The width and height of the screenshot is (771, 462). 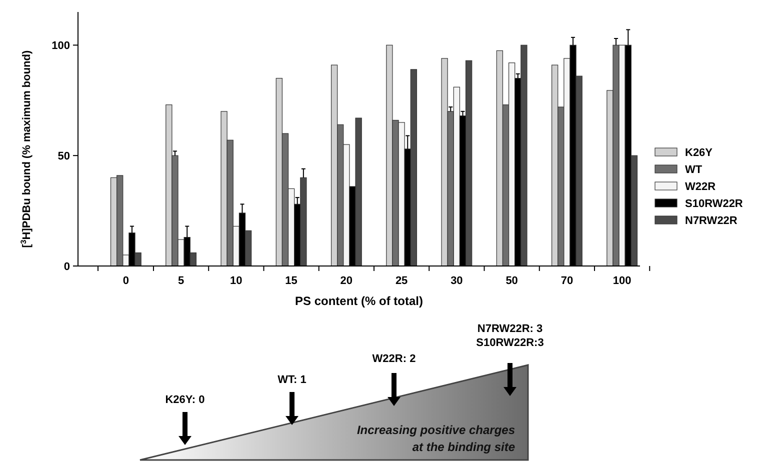 What do you see at coordinates (185, 400) in the screenshot?
I see `text: K26Y: 0` at bounding box center [185, 400].